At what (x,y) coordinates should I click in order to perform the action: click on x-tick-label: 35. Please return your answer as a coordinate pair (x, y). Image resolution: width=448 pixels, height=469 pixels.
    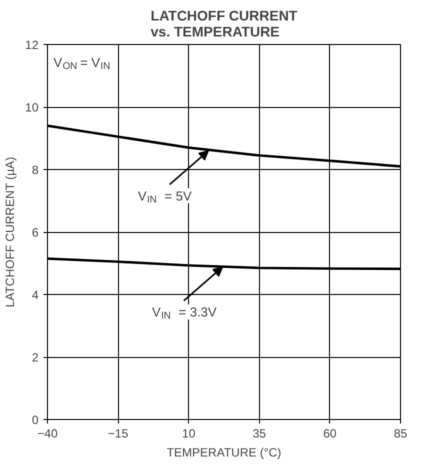
    Looking at the image, I should click on (259, 433).